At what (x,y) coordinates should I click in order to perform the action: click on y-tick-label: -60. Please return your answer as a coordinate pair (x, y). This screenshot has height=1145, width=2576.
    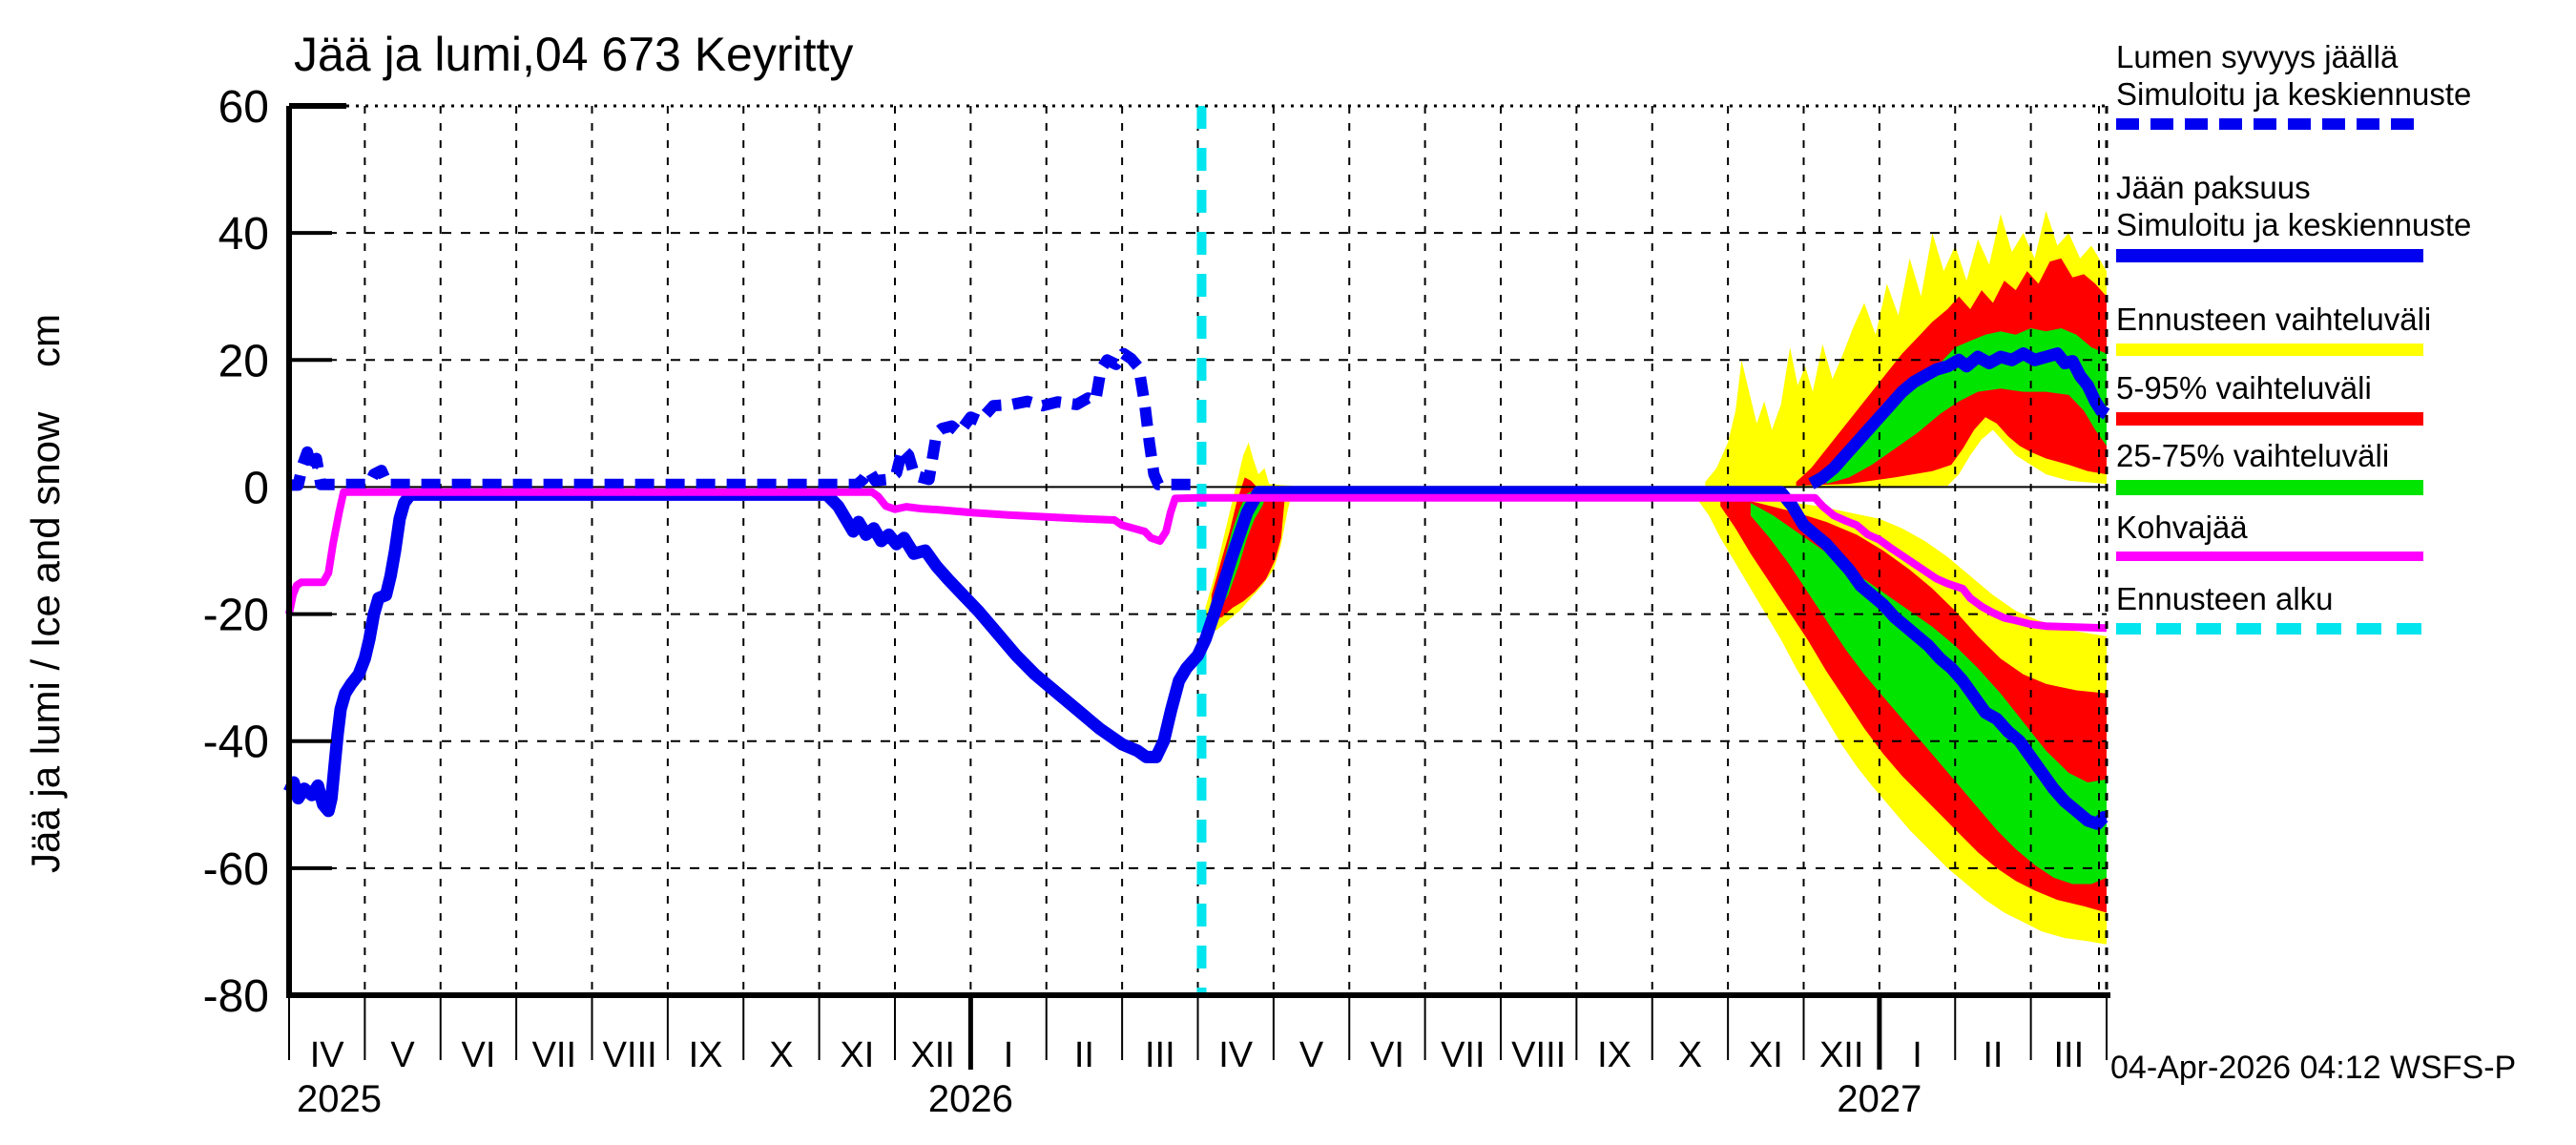
    Looking at the image, I should click on (236, 869).